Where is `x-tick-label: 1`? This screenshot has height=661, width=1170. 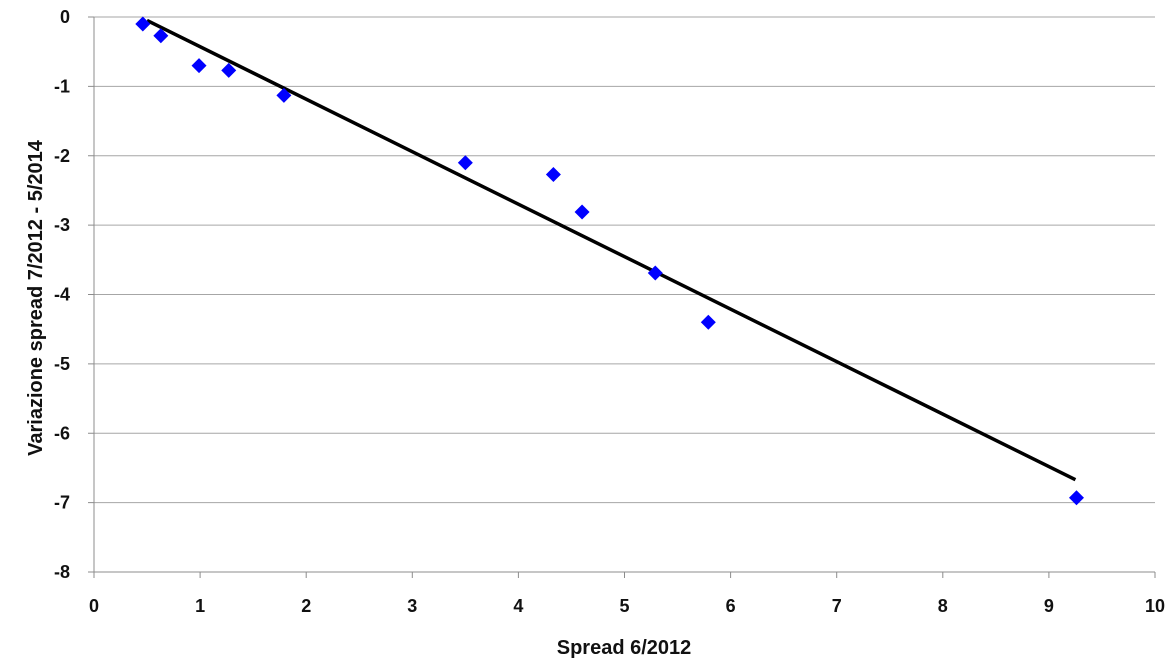 x-tick-label: 1 is located at coordinates (200, 606).